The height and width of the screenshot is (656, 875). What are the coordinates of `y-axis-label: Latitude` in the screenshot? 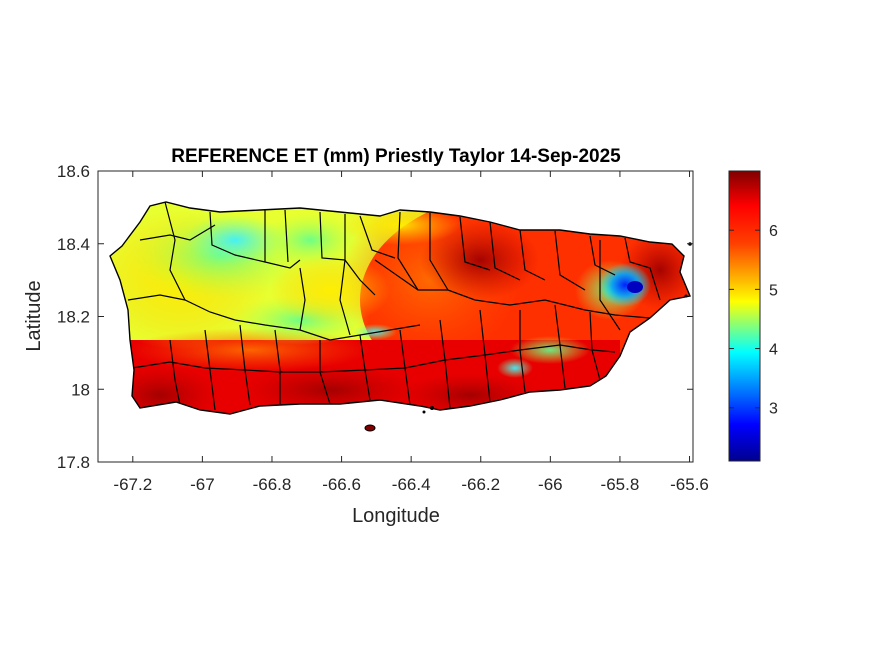 It's located at (34, 315).